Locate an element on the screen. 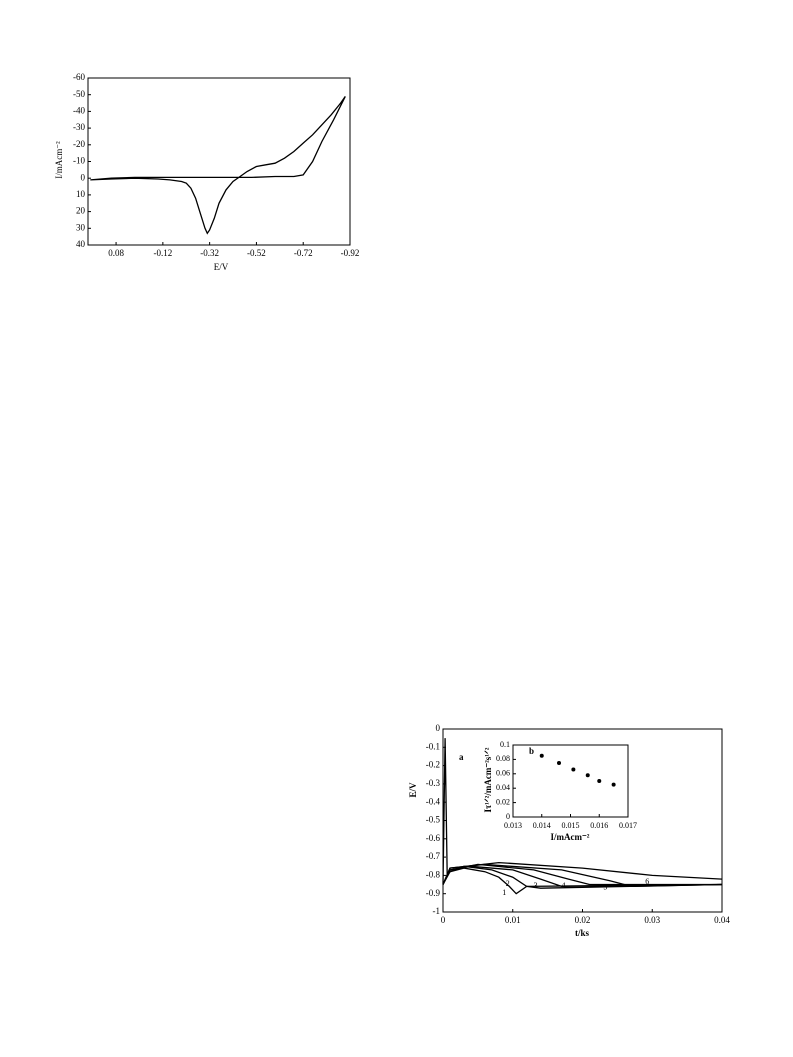  y-tick-label: -0.1 is located at coordinates (433, 746).